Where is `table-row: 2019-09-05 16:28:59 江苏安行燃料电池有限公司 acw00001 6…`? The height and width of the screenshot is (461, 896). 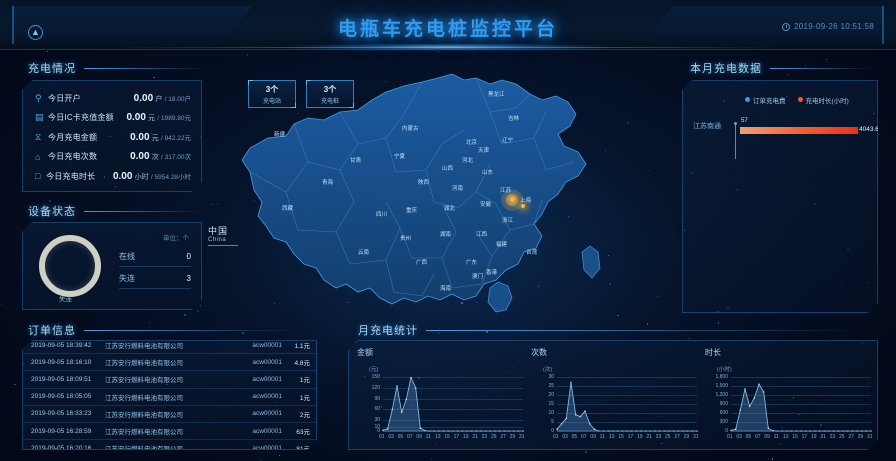
table-row: 2019-09-05 16:28:59 江苏安行燃料电池有限公司 acw00001 6… is located at coordinates (170, 431).